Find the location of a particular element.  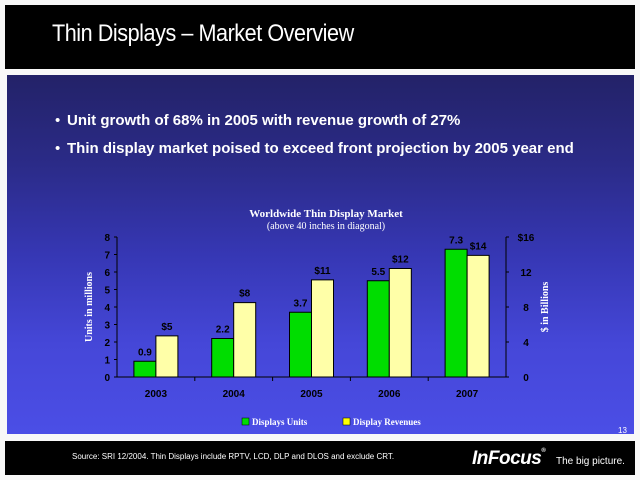

logo-text: InFocus is located at coordinates (507, 458).